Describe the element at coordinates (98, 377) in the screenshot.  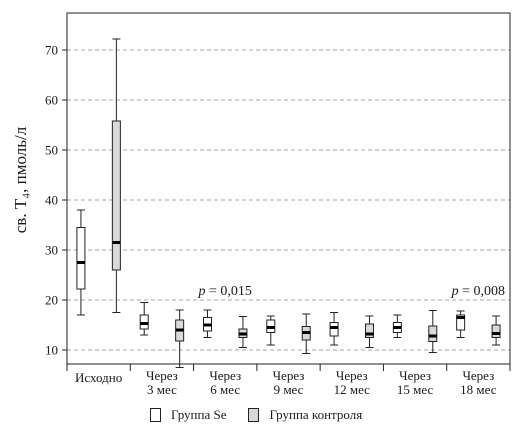
I see `x-category-label: Исходно` at that location.